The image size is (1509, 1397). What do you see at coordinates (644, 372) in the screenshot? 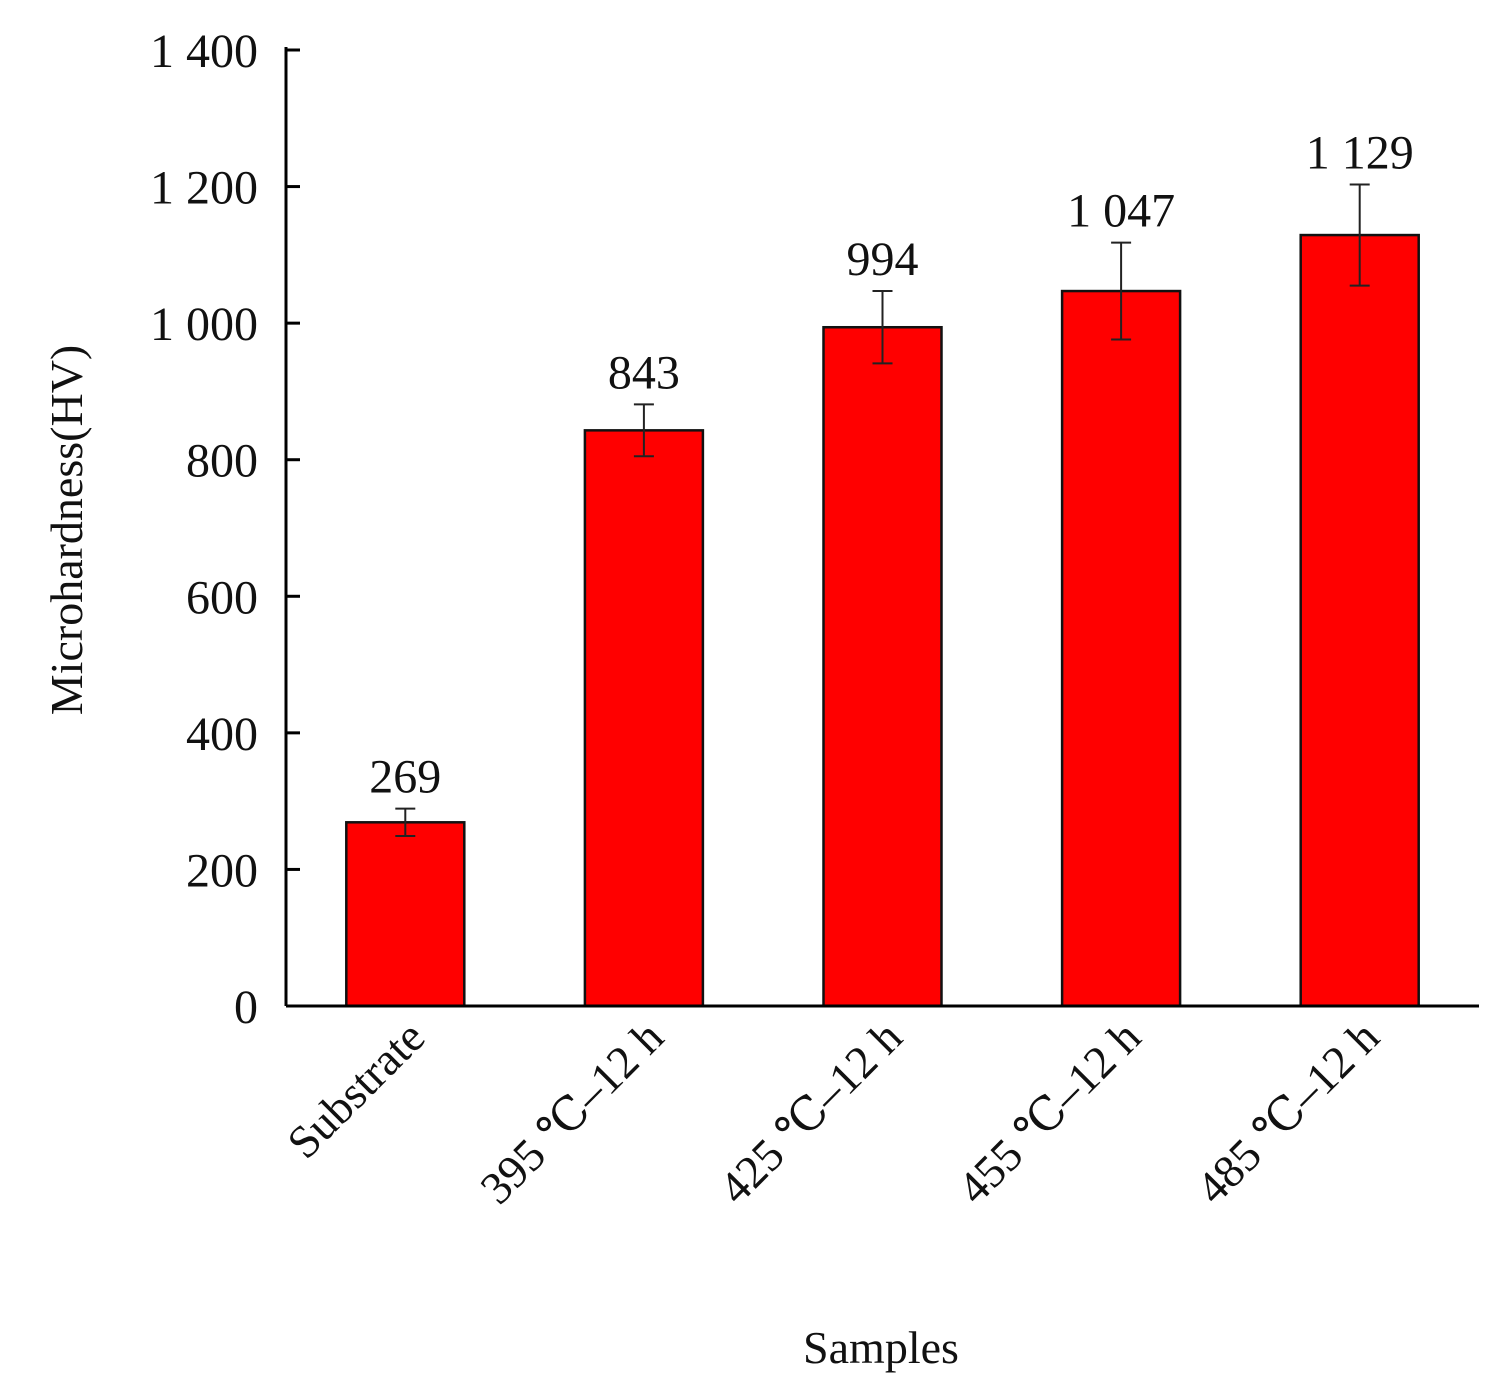
I see `data-label: 843` at bounding box center [644, 372].